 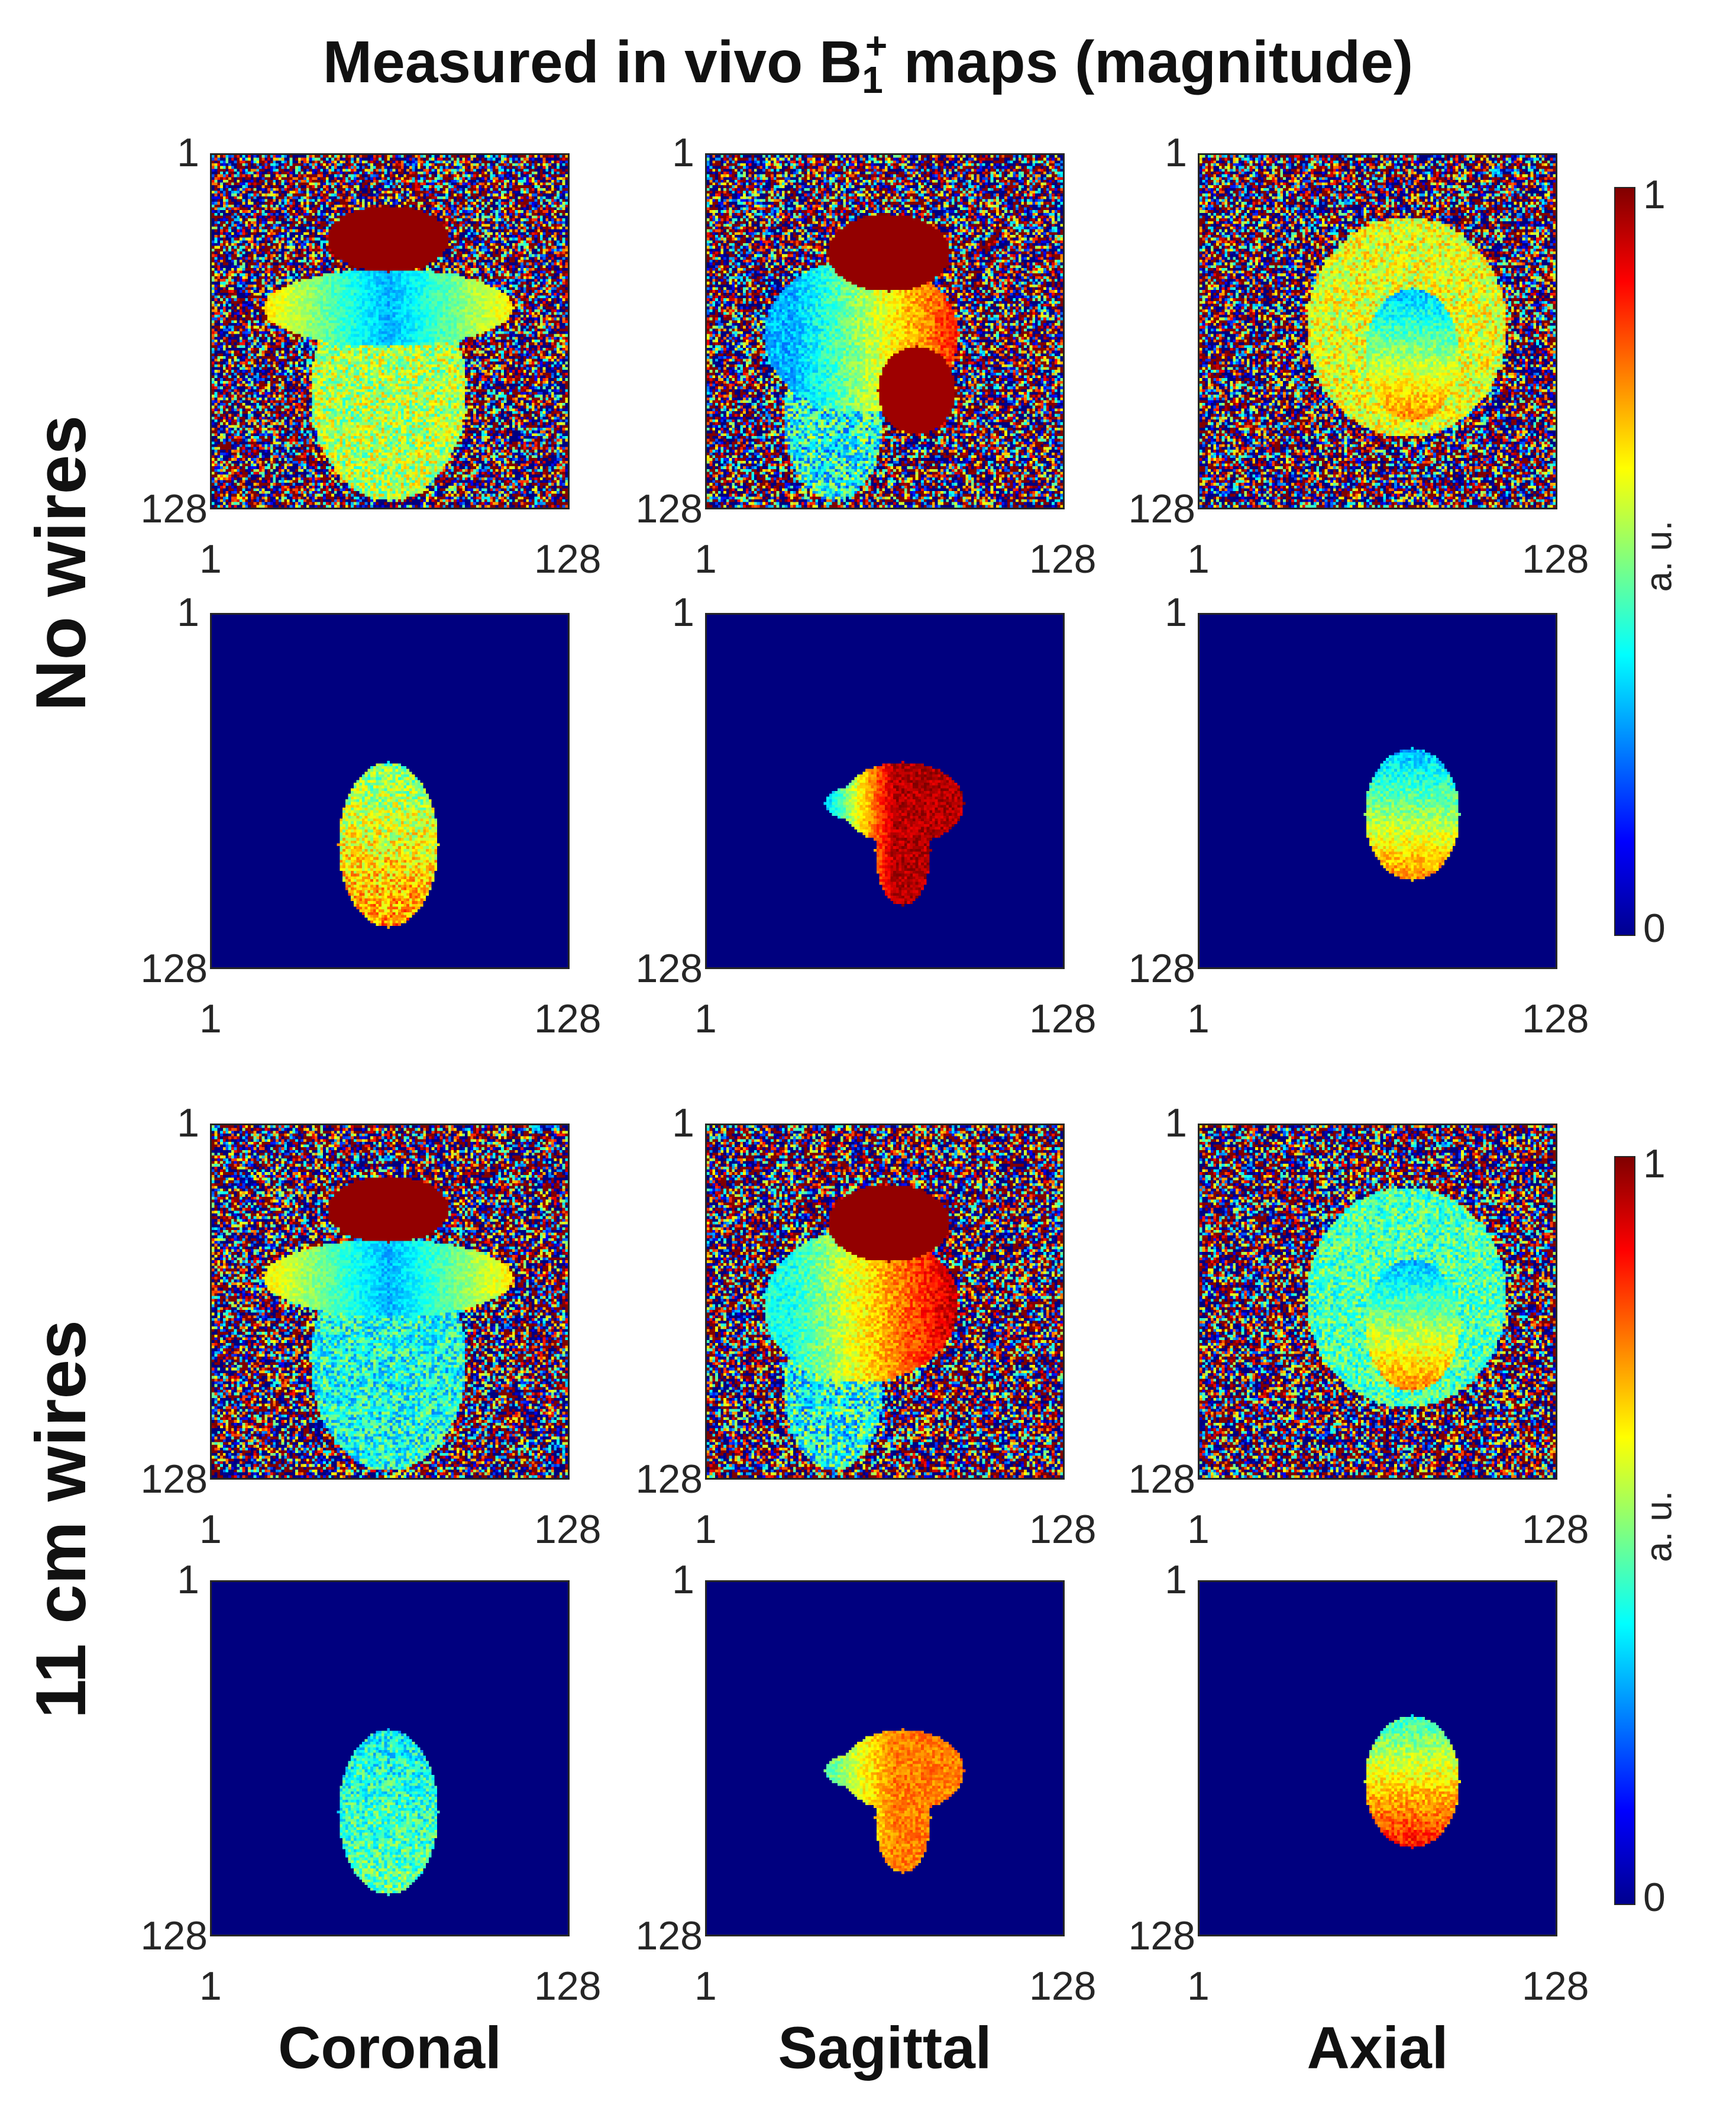 I want to click on heatmap-axes-11cm-wires-sagittal-full, so click(x=885, y=1302).